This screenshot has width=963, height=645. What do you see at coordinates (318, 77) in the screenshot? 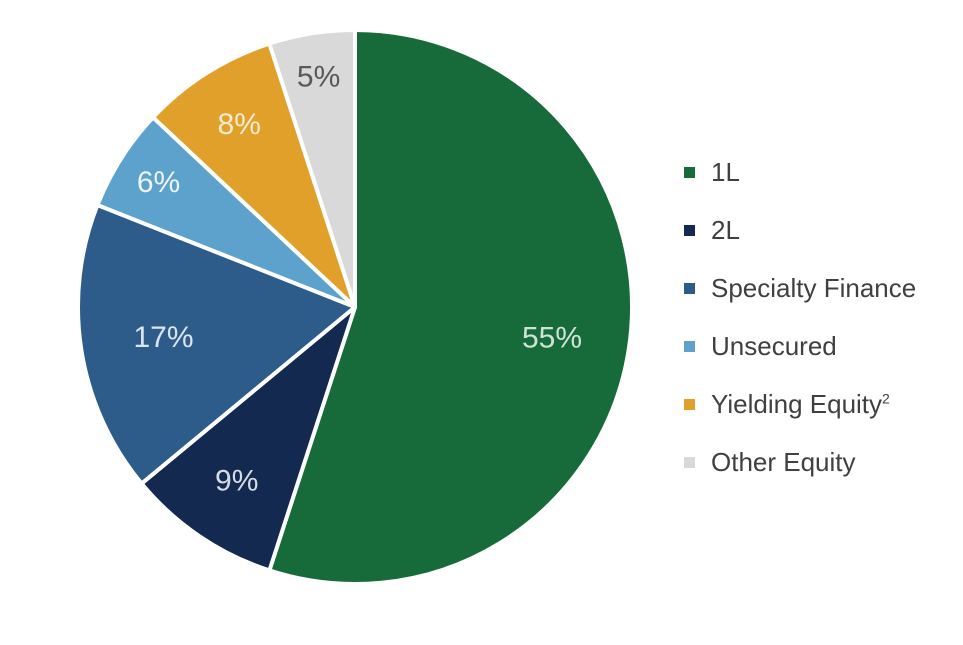
I see `slice-label-other-equity: 5%` at bounding box center [318, 77].